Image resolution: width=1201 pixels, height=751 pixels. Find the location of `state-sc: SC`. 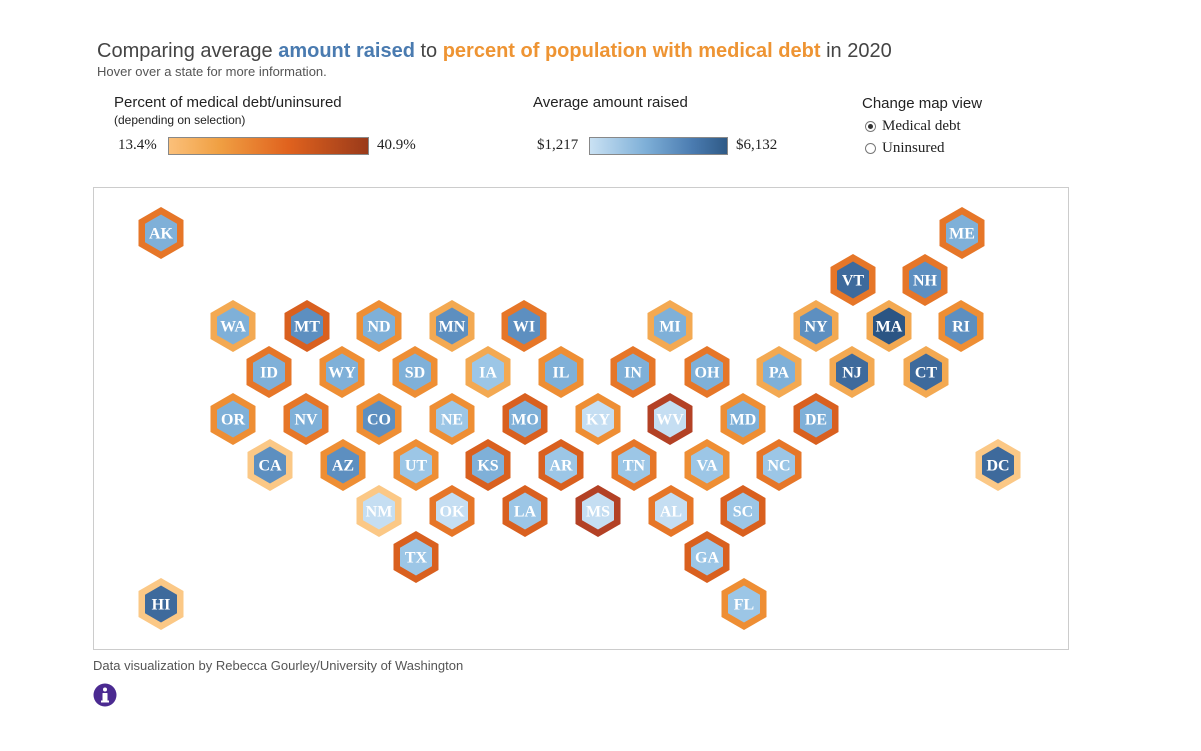

state-sc: SC is located at coordinates (743, 511).